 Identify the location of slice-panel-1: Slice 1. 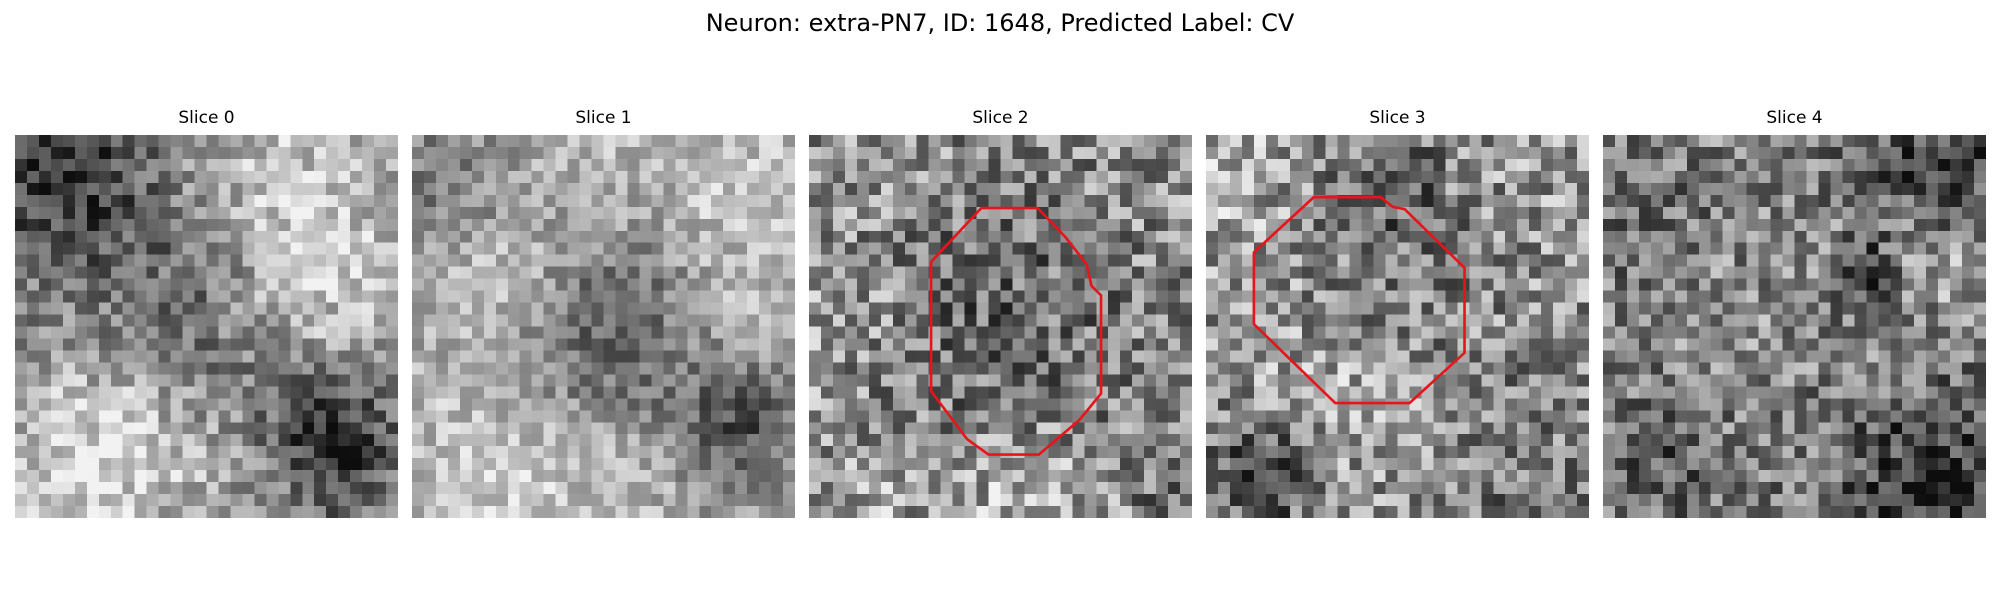
(603, 313).